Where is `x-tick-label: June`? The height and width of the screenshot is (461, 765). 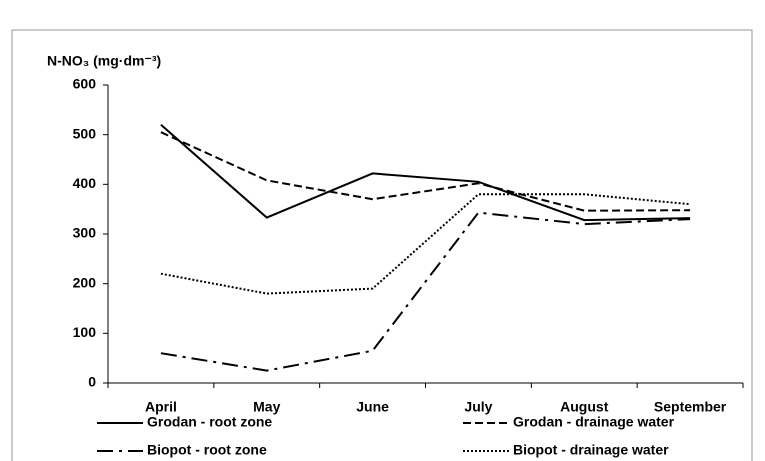 x-tick-label: June is located at coordinates (372, 407).